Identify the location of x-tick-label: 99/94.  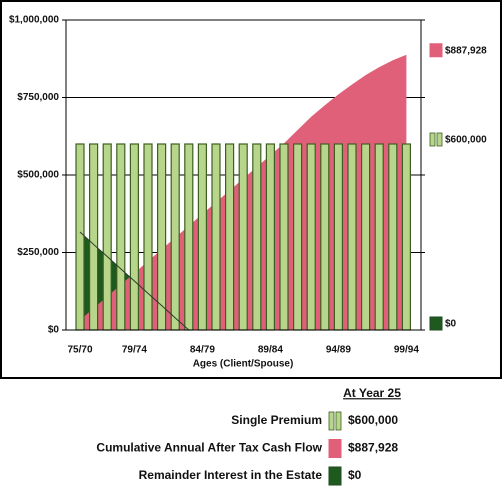
(406, 350).